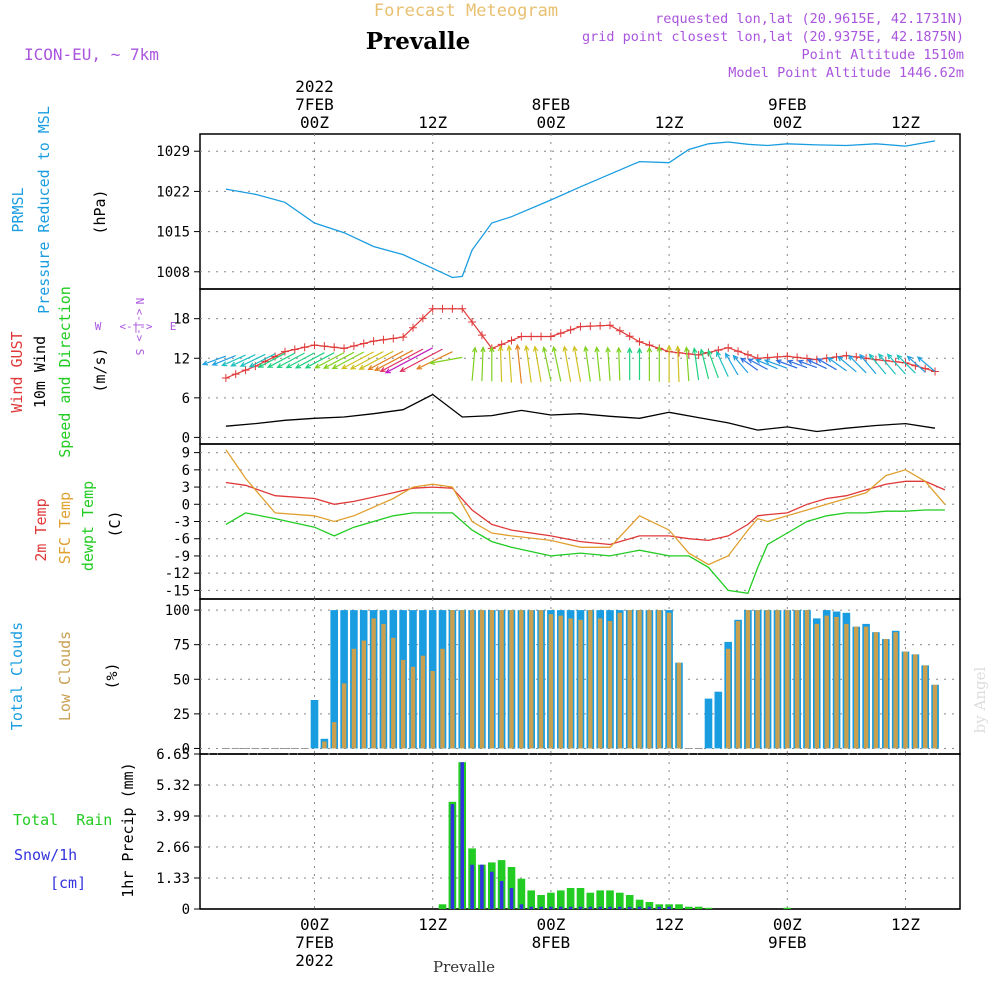  What do you see at coordinates (62, 820) in the screenshot?
I see `total-rain-label: Total Rain` at bounding box center [62, 820].